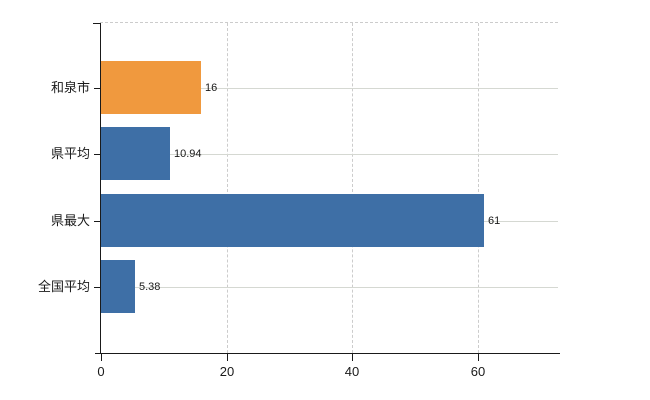 This screenshot has width=650, height=400. Describe the element at coordinates (150, 287) in the screenshot. I see `value-label: 5.38` at that location.